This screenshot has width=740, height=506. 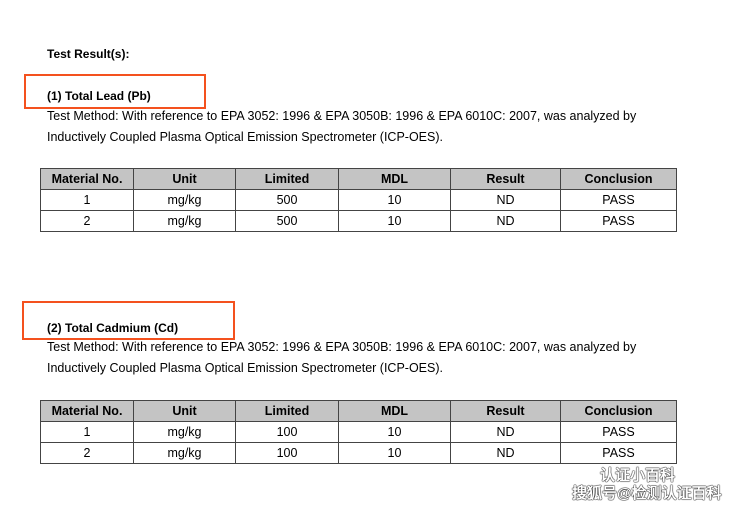 I want to click on table-row: 2 mg/kg 500 10 ND PASS, so click(x=358, y=221).